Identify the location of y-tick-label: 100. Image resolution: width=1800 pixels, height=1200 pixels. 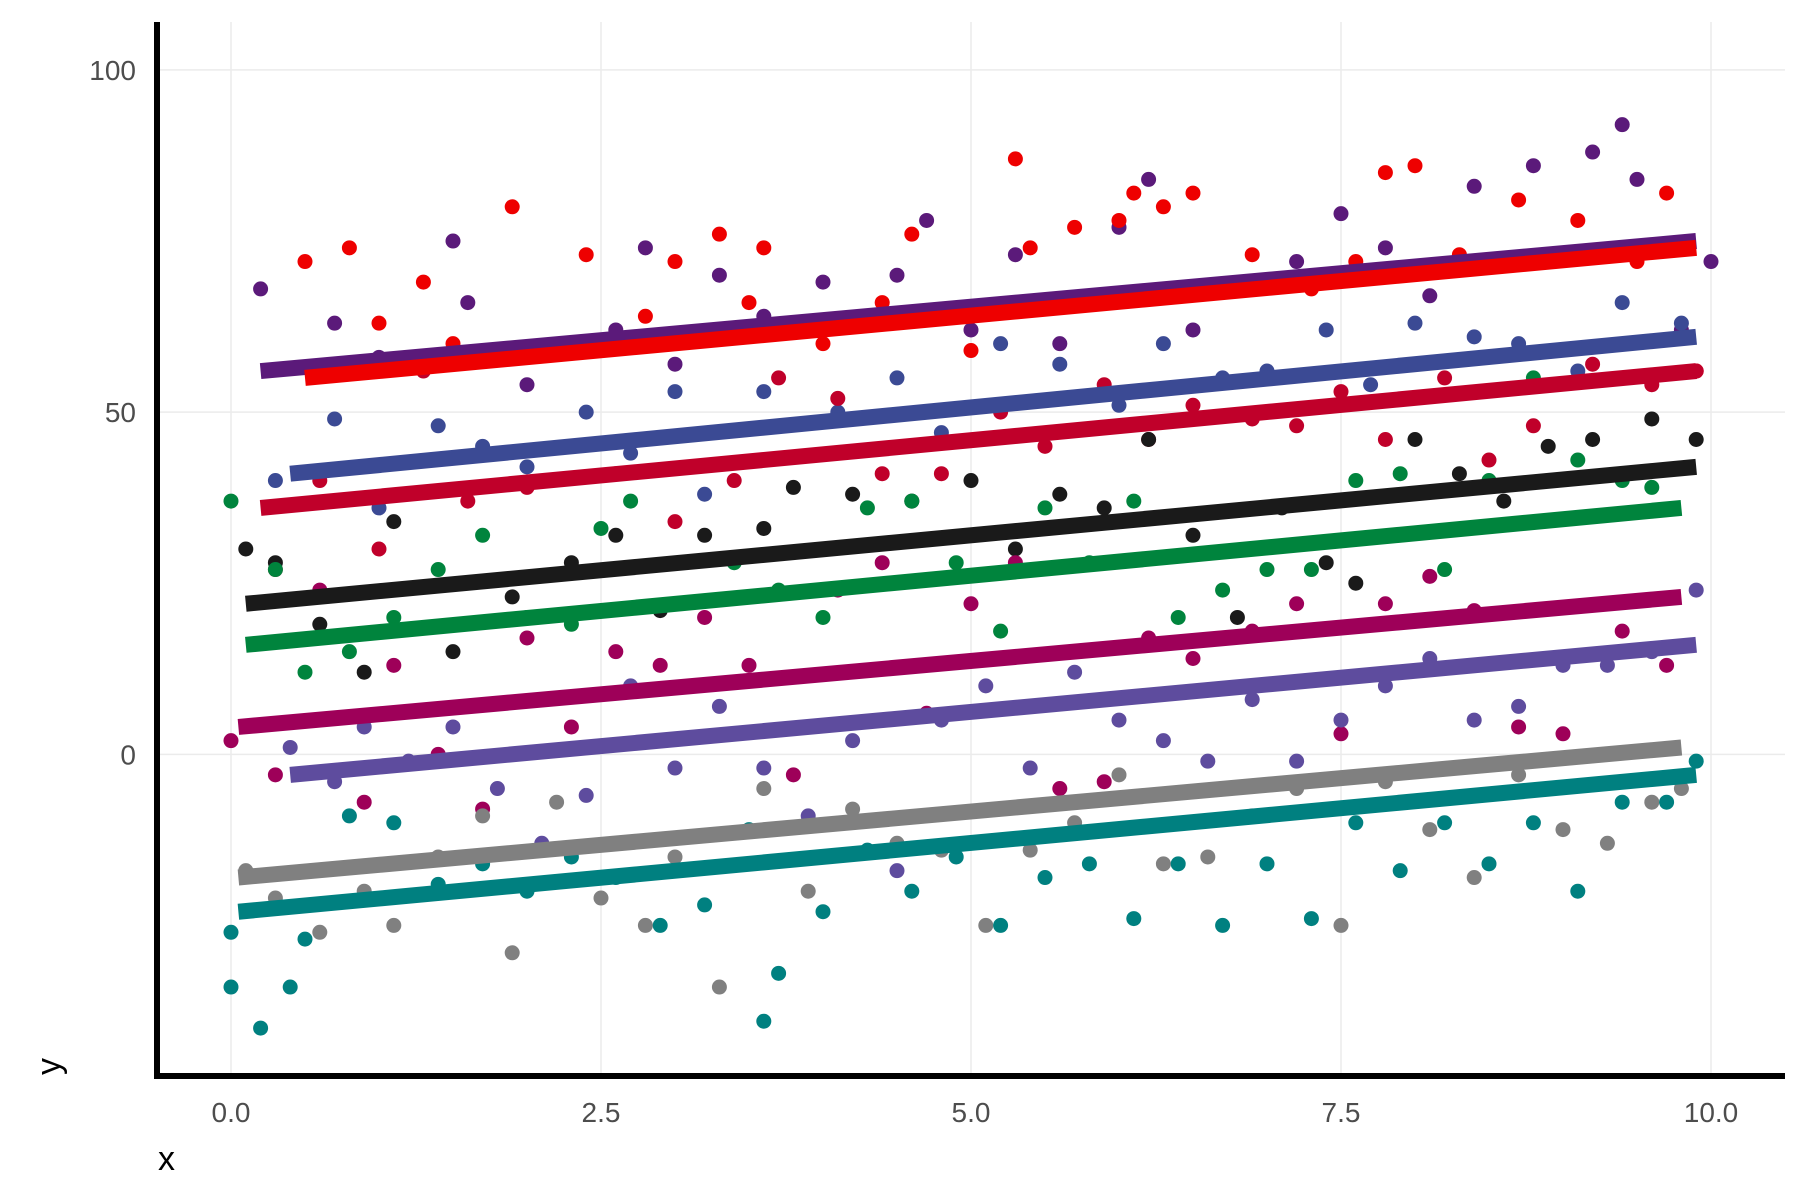
(112, 70).